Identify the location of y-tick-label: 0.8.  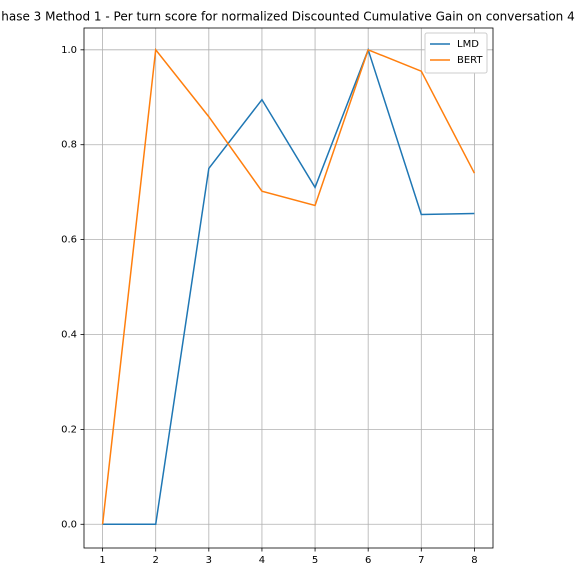
(69, 145).